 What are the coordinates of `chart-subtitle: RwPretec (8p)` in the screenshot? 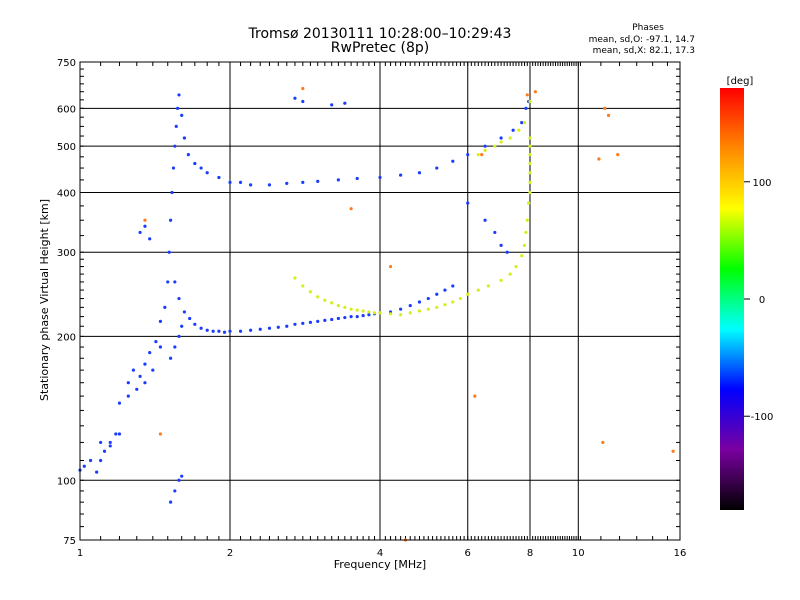 It's located at (380, 48).